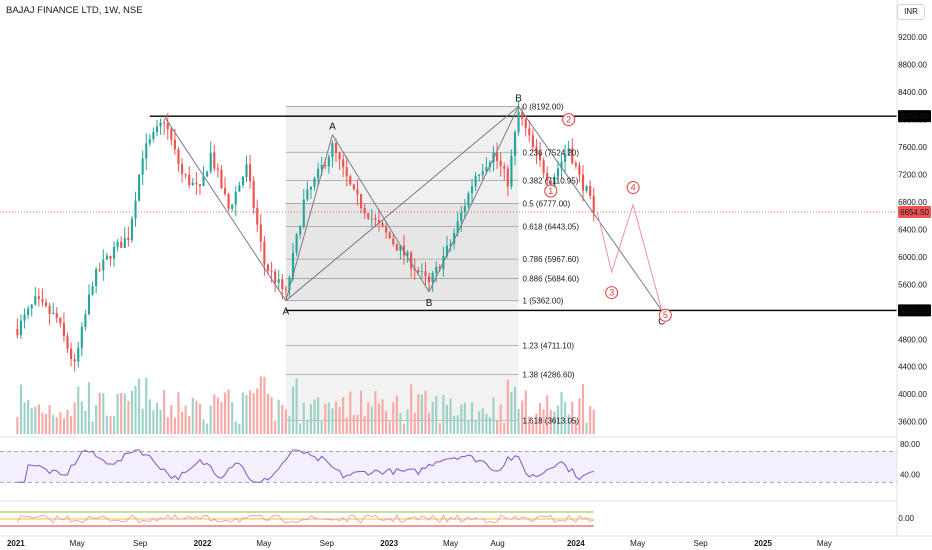 The image size is (932, 550). What do you see at coordinates (549, 375) in the screenshot?
I see `fib-level-label: 1.38 (4286.60)` at bounding box center [549, 375].